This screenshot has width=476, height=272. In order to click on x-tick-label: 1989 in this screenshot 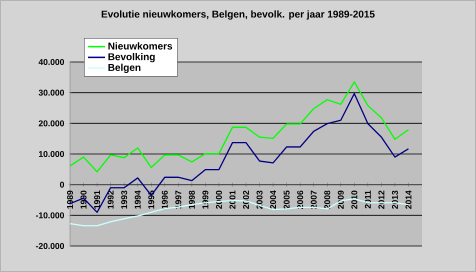, I will do `click(70, 199)`.